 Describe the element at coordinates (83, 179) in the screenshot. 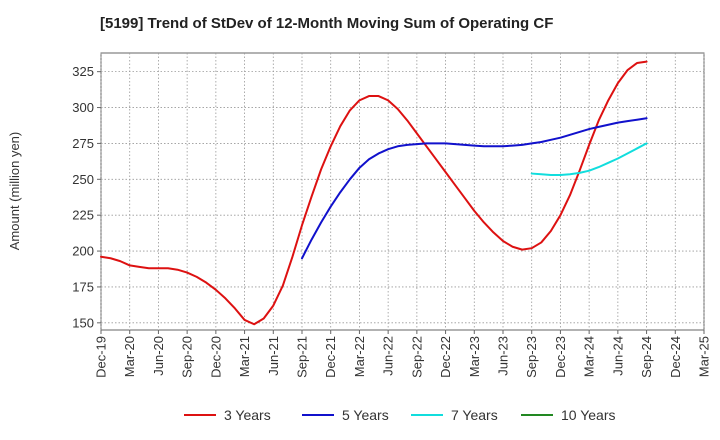

I see `y-tick-label: 250` at that location.